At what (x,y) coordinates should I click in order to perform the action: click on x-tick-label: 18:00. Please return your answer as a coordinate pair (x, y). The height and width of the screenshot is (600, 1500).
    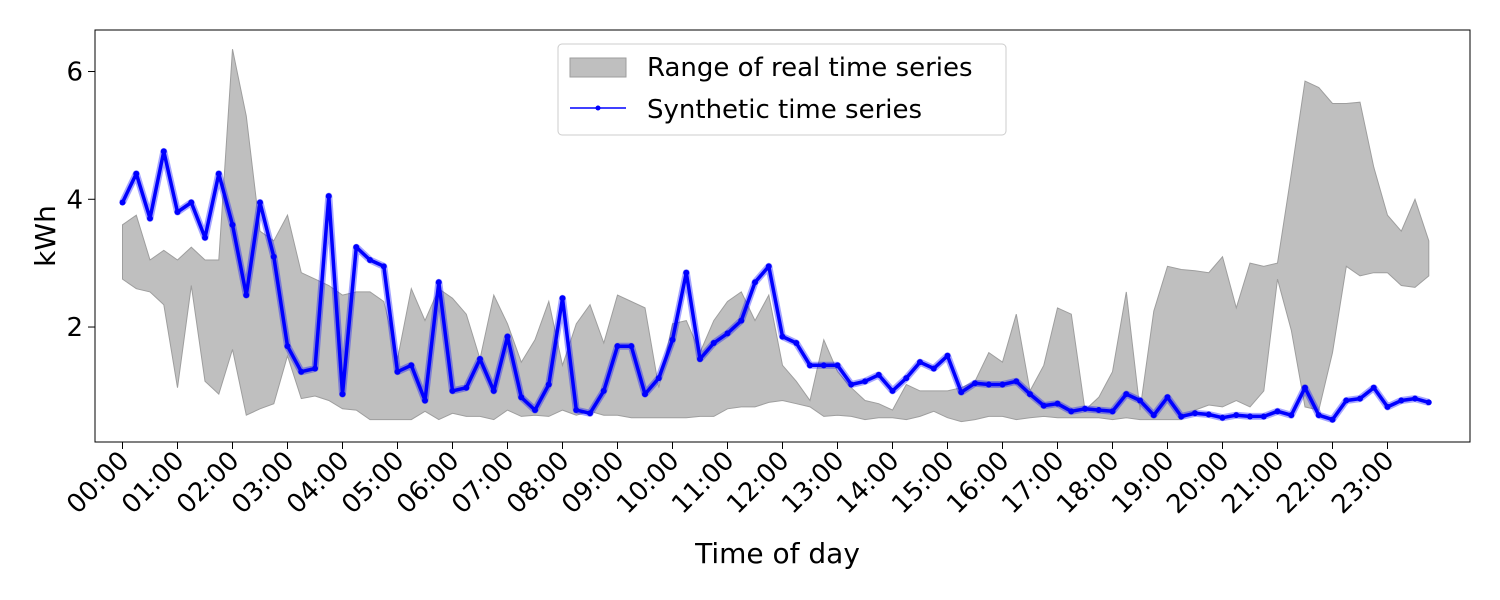
    Looking at the image, I should click on (1088, 483).